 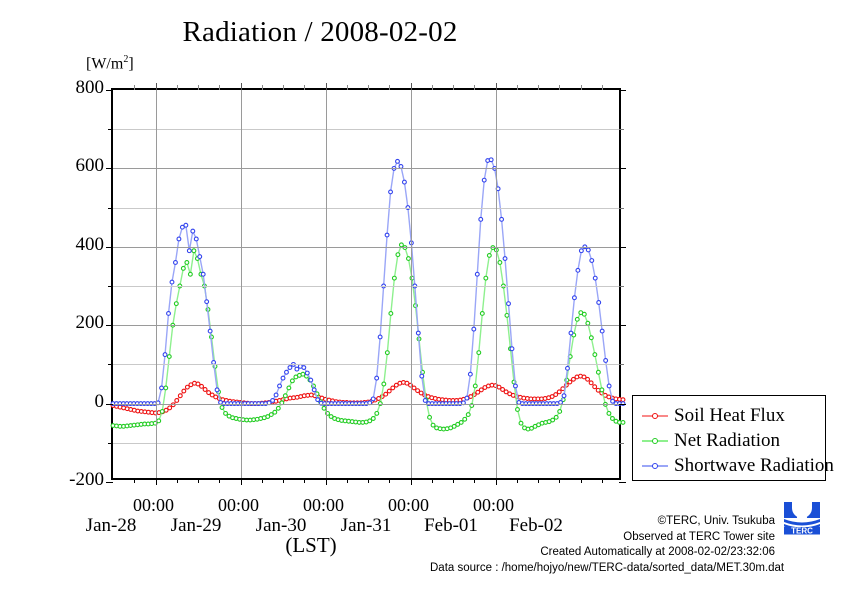 What do you see at coordinates (729, 415) in the screenshot?
I see `legend-label: Soil Heat Flux` at bounding box center [729, 415].